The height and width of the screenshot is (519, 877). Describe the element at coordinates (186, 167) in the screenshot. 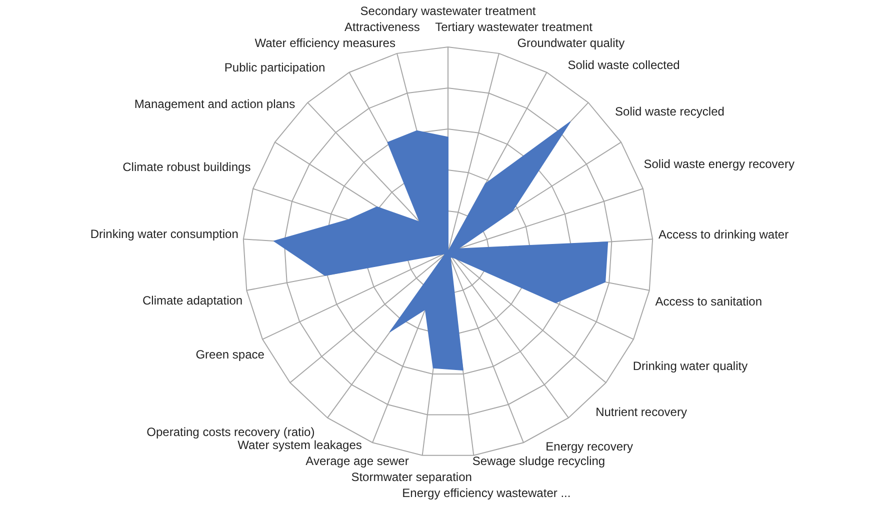

I see `spoke-label: Climate robust buildings` at that location.